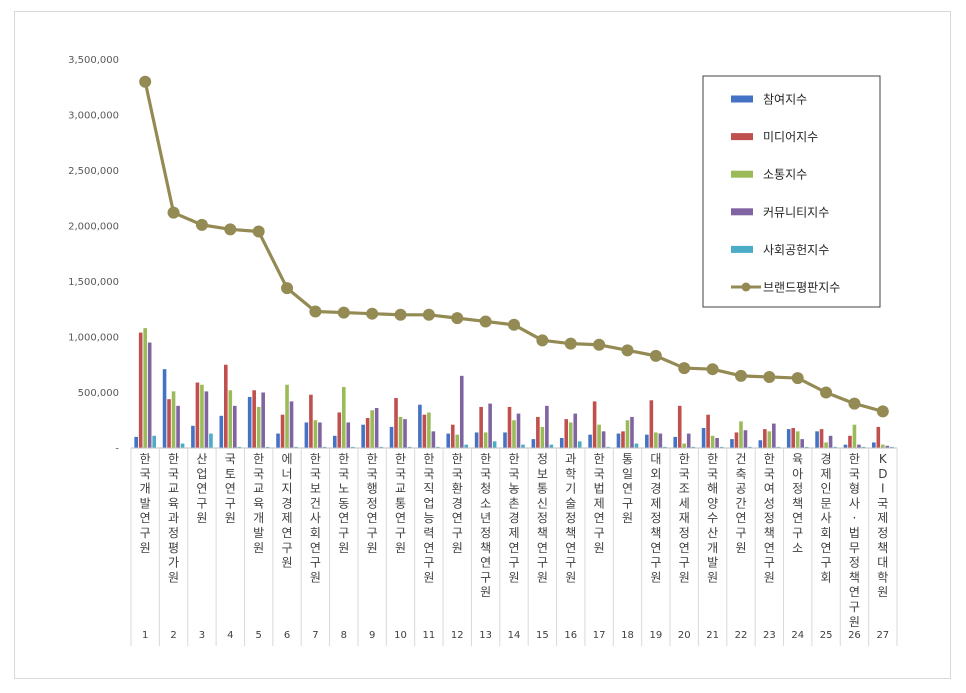 This screenshot has height=693, width=966. What do you see at coordinates (882, 474) in the screenshot?
I see `category-label-char: D` at bounding box center [882, 474].